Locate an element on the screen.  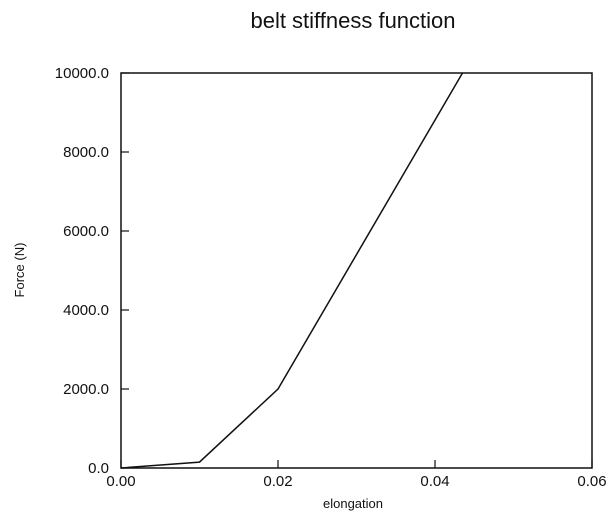
x-tick-label: 0.00 is located at coordinates (120, 481).